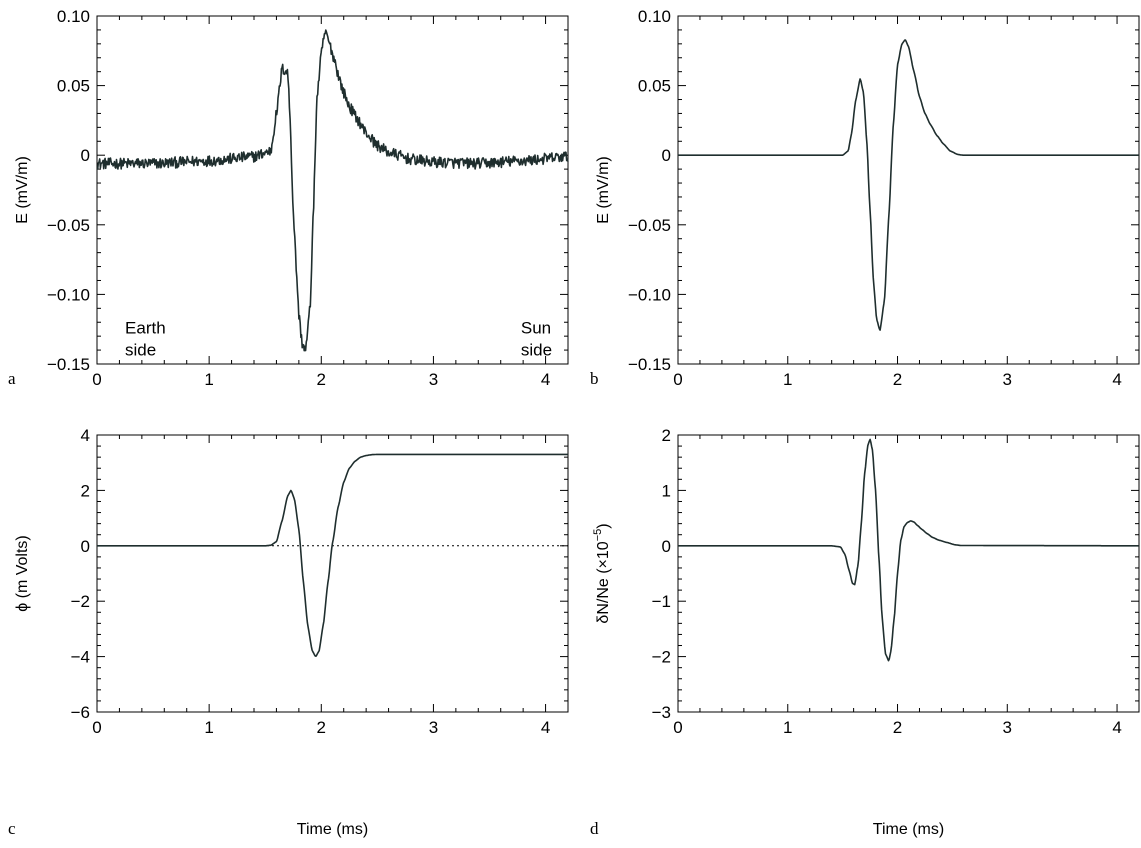 The width and height of the screenshot is (1141, 848). Describe the element at coordinates (666, 490) in the screenshot. I see `y-tick-label: 1` at that location.